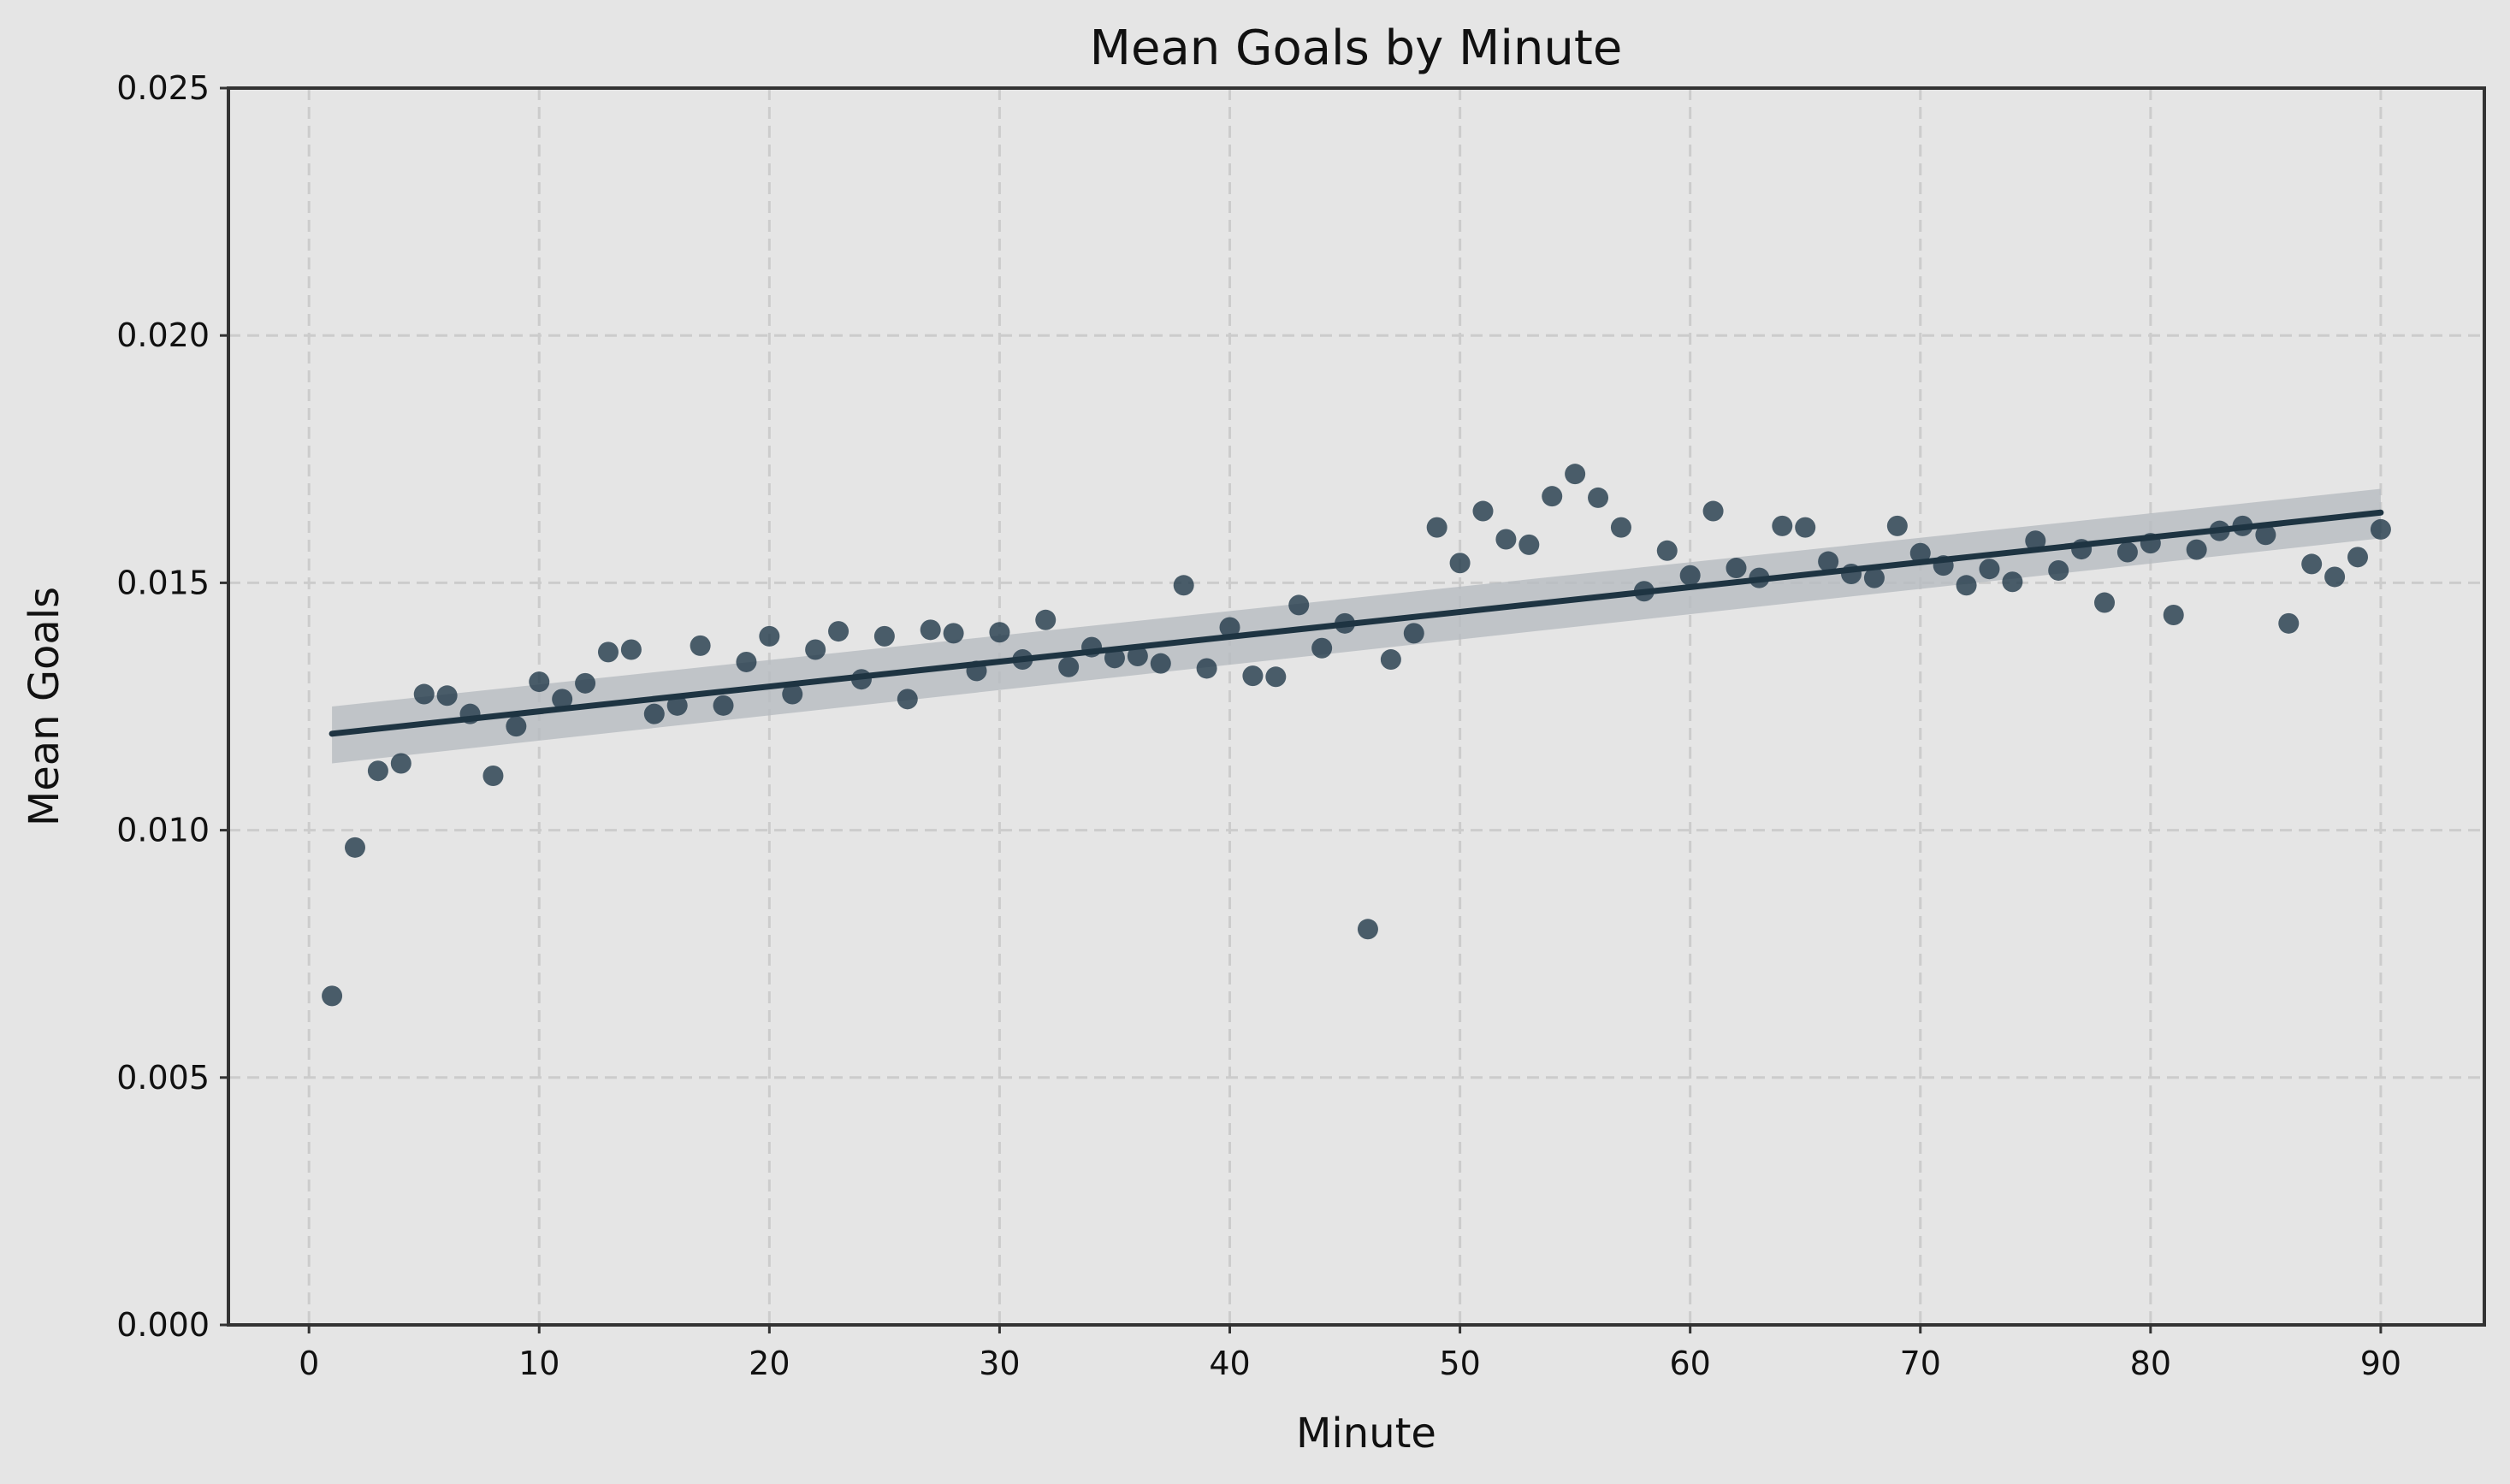  What do you see at coordinates (163, 1078) in the screenshot?
I see `y-tick-label: 0.005` at bounding box center [163, 1078].